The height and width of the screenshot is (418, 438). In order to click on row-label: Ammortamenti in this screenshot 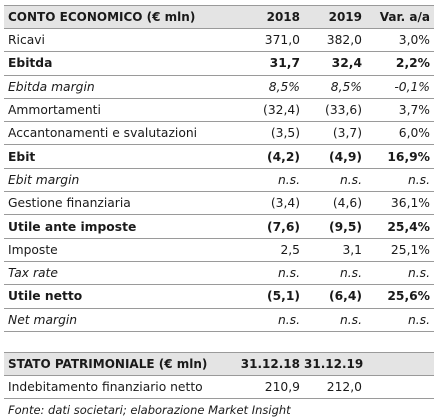, I will do `click(118, 109)`.